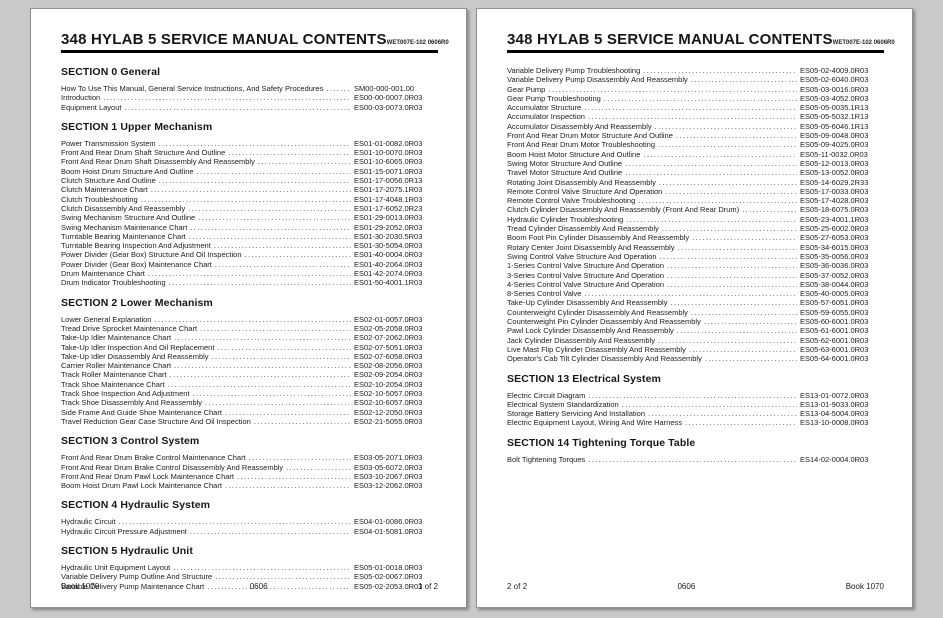 The height and width of the screenshot is (618, 943). Describe the element at coordinates (127, 171) in the screenshot. I see `toc-entry-title: Boom Hoist Drum Structure And Outline` at that location.